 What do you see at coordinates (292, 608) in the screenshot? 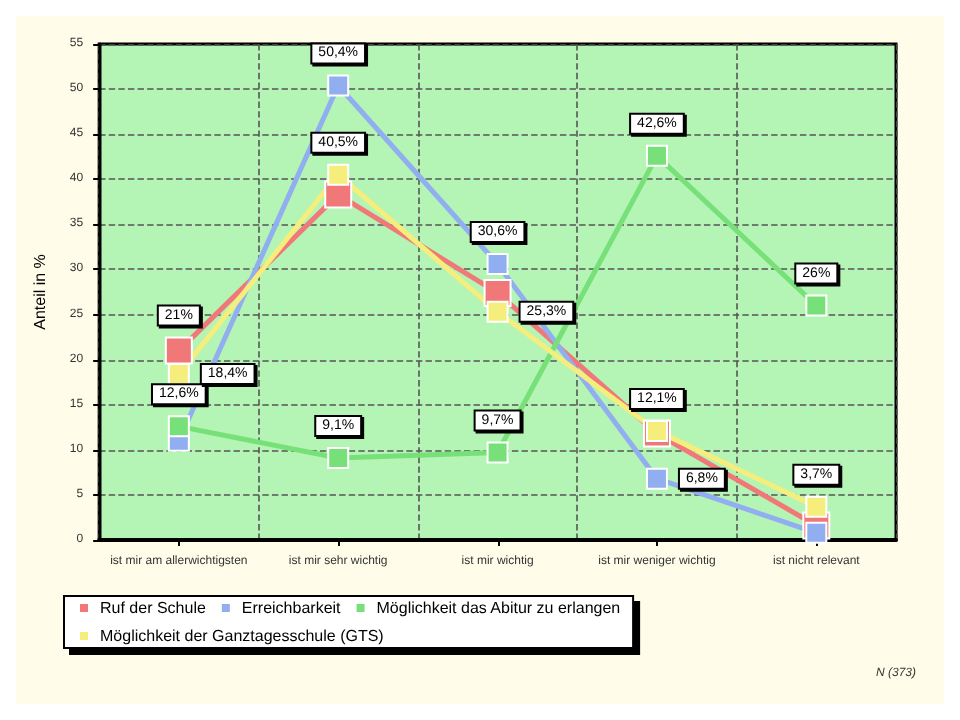
I see `legend-label: Erreichbarkeit` at bounding box center [292, 608].